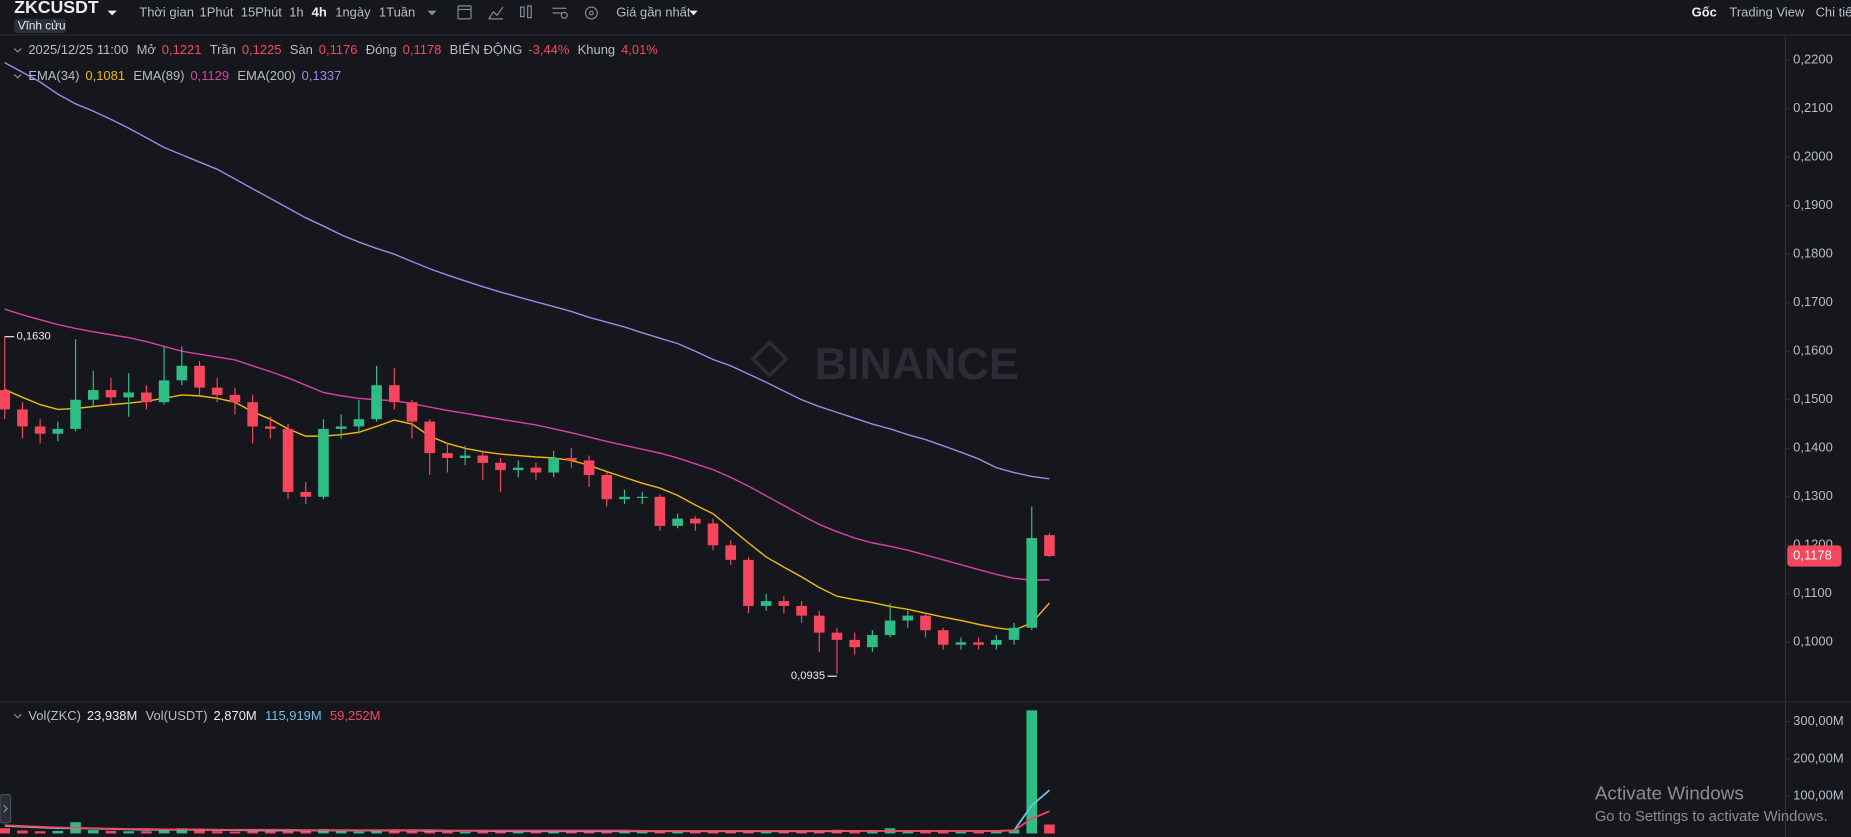 The width and height of the screenshot is (1851, 837). Describe the element at coordinates (1813, 398) in the screenshot. I see `y-tick-label: 0,1500` at that location.